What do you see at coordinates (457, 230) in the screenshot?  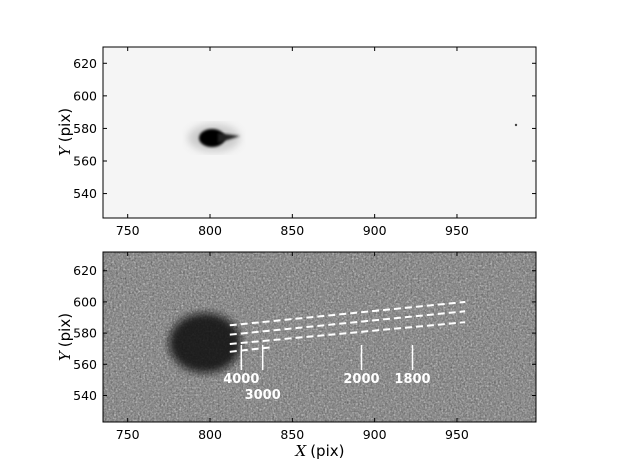 I see `top-x-tick-label: 950` at bounding box center [457, 230].